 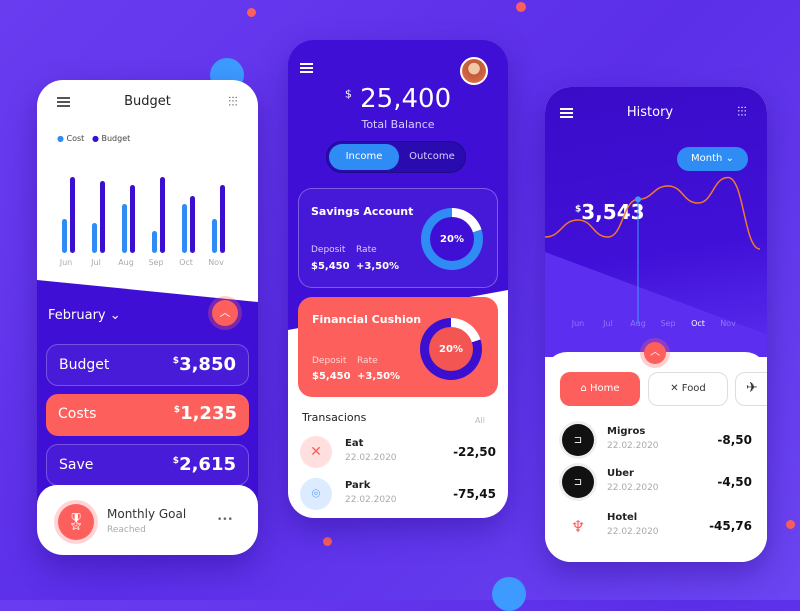 I want to click on location-pin-icon: ⌾, so click(x=316, y=494).